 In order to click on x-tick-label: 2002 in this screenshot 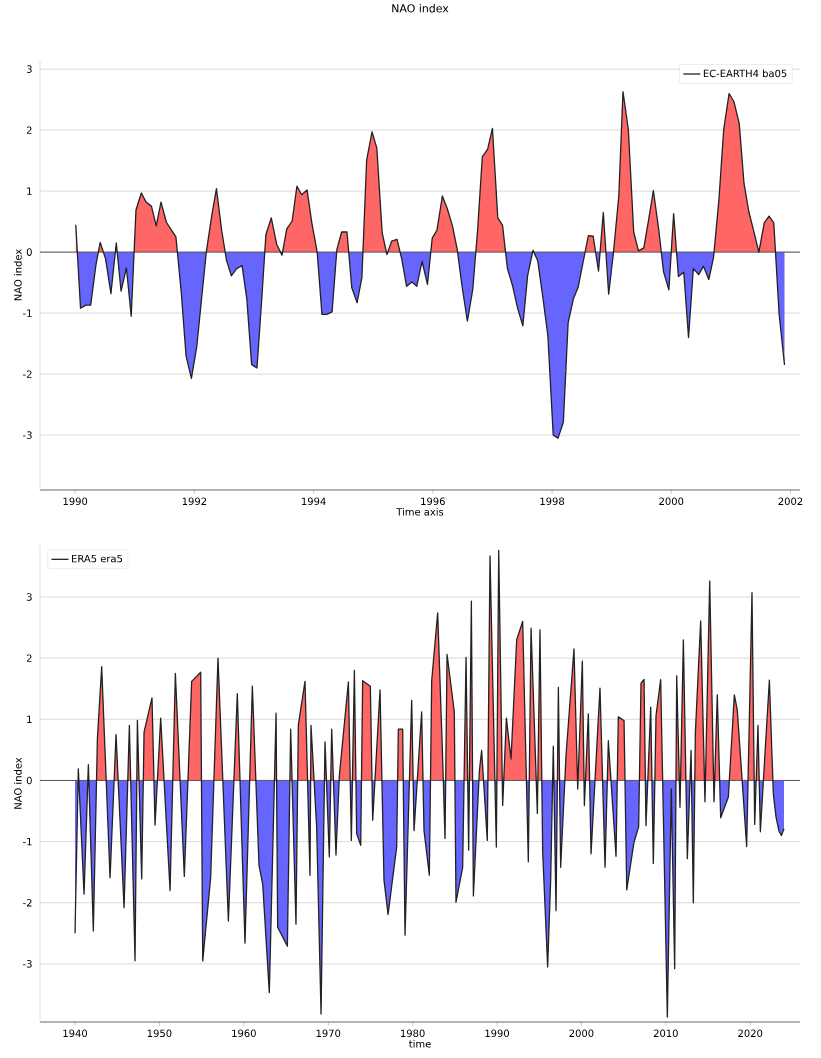, I will do `click(790, 501)`.